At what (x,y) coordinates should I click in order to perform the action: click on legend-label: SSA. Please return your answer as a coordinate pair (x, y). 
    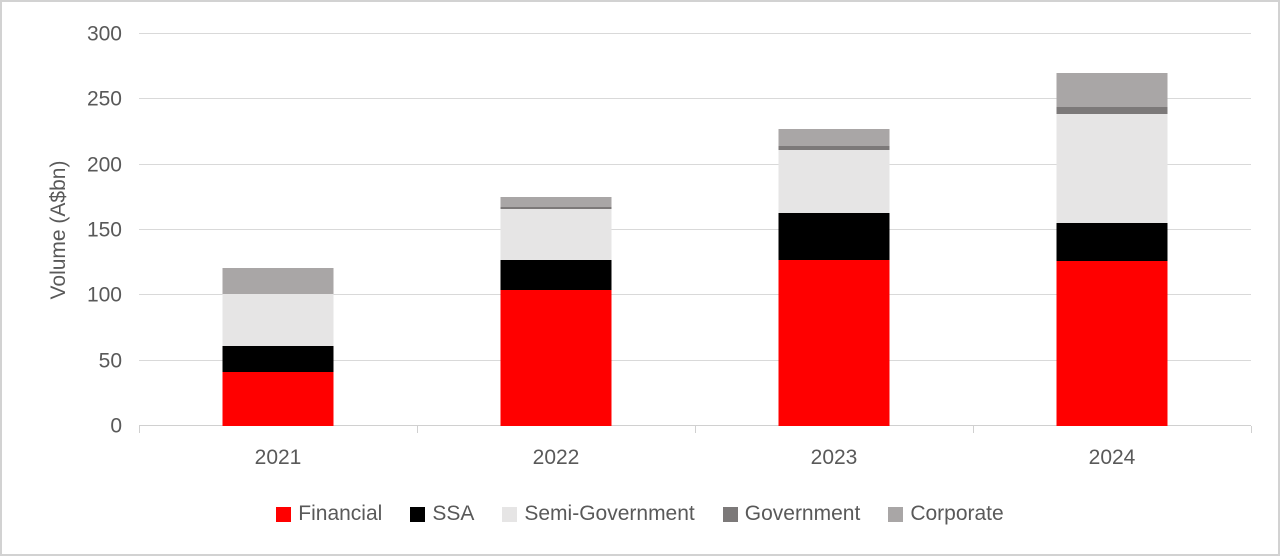
    Looking at the image, I should click on (453, 513).